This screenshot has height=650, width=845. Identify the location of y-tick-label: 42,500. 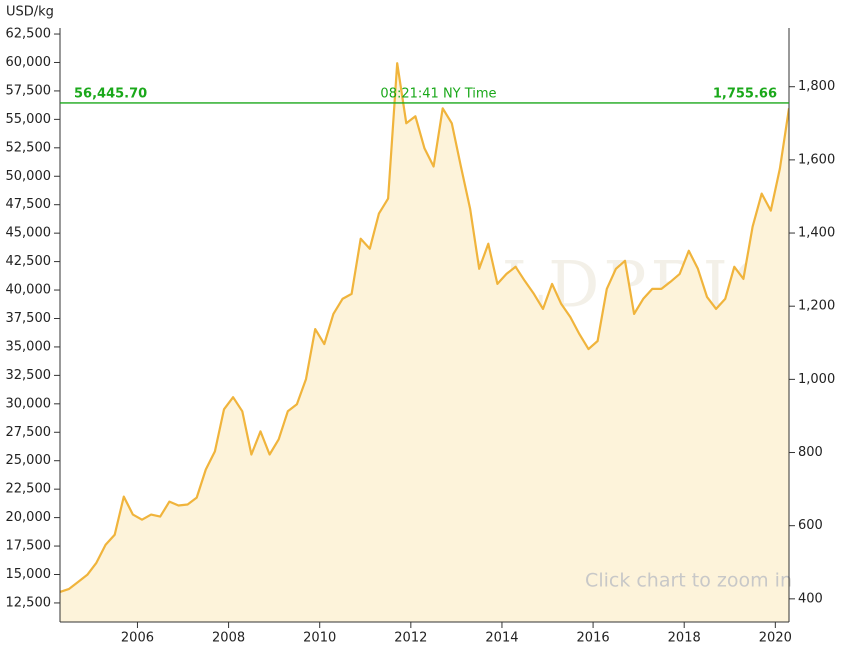
(29, 261).